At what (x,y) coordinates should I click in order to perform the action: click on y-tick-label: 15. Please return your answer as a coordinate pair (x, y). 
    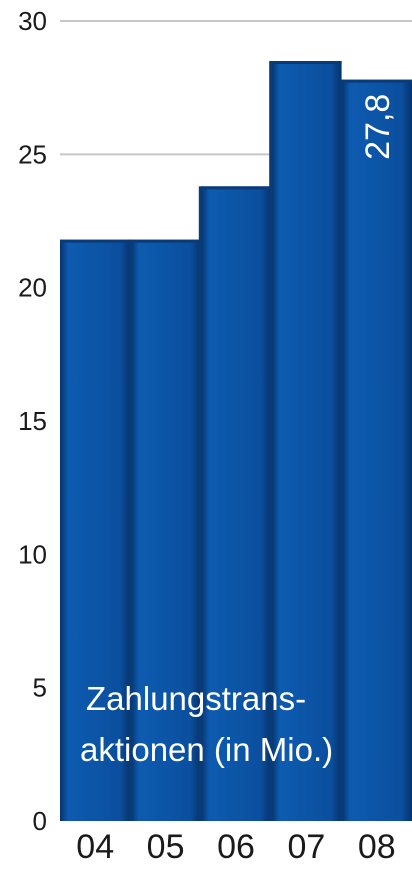
    Looking at the image, I should click on (32, 421).